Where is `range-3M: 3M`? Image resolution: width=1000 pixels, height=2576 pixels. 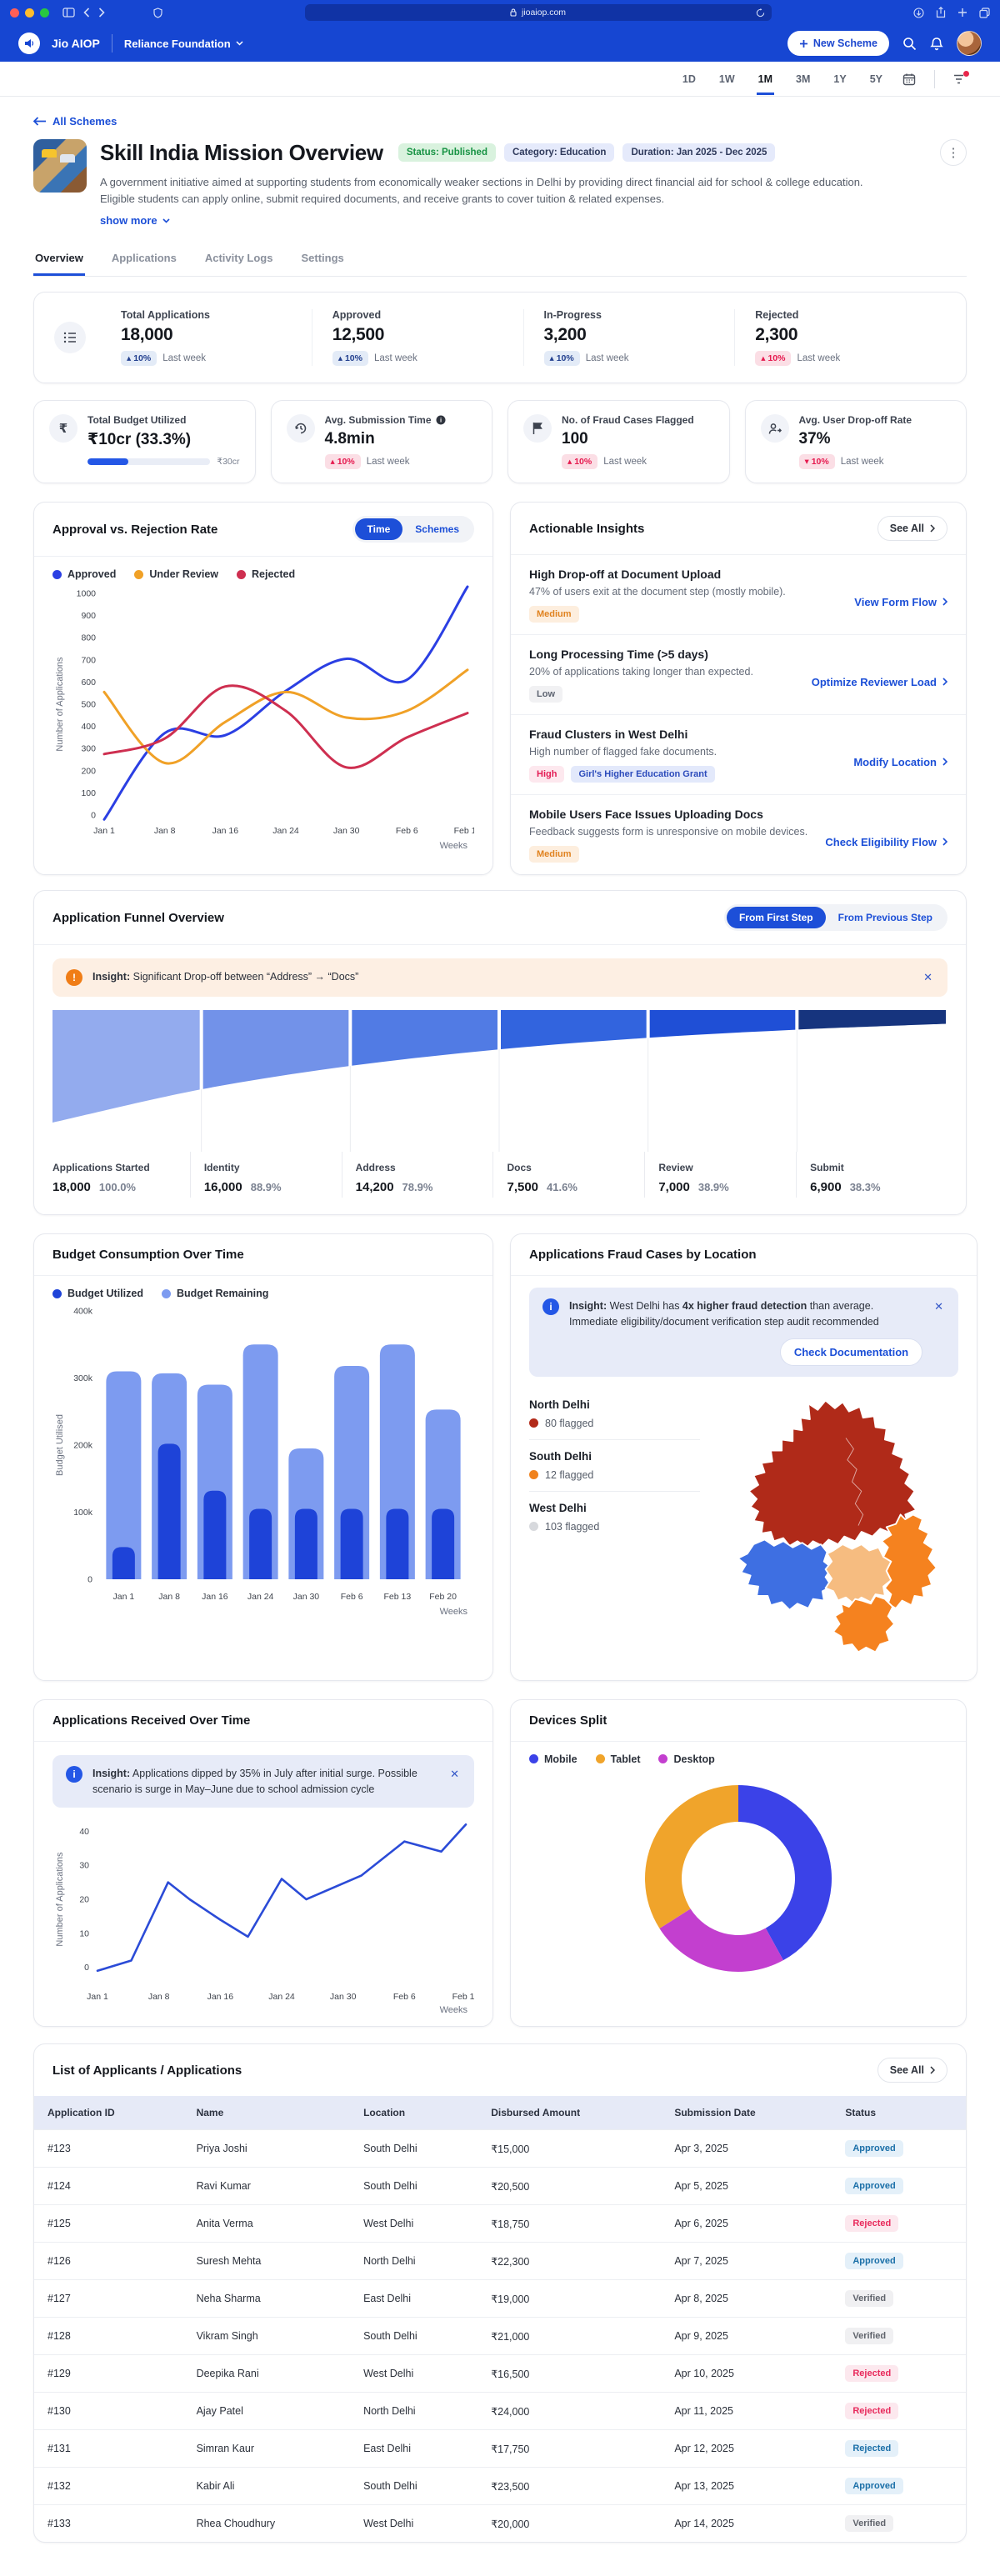 range-3M: 3M is located at coordinates (803, 79).